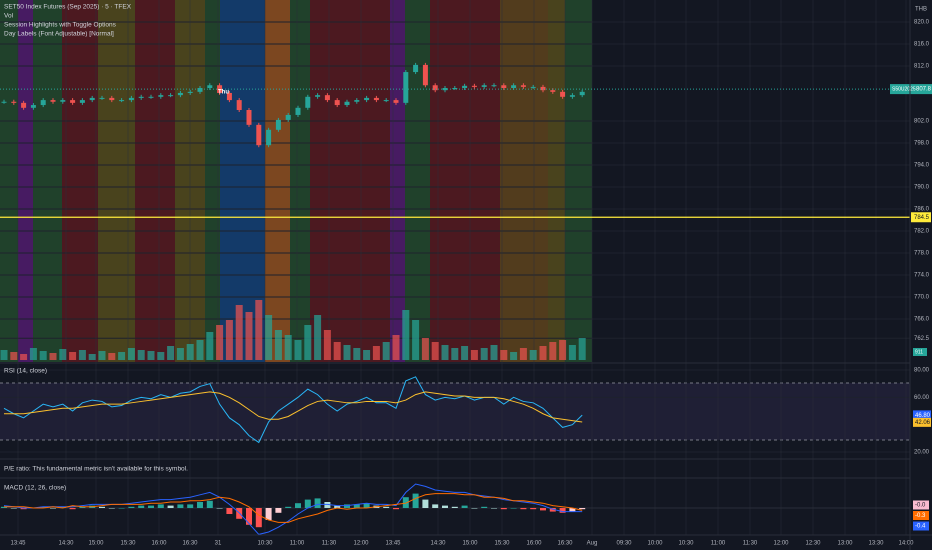 This screenshot has height=550, width=932. I want to click on y-tick-label: 820.0, so click(922, 23).